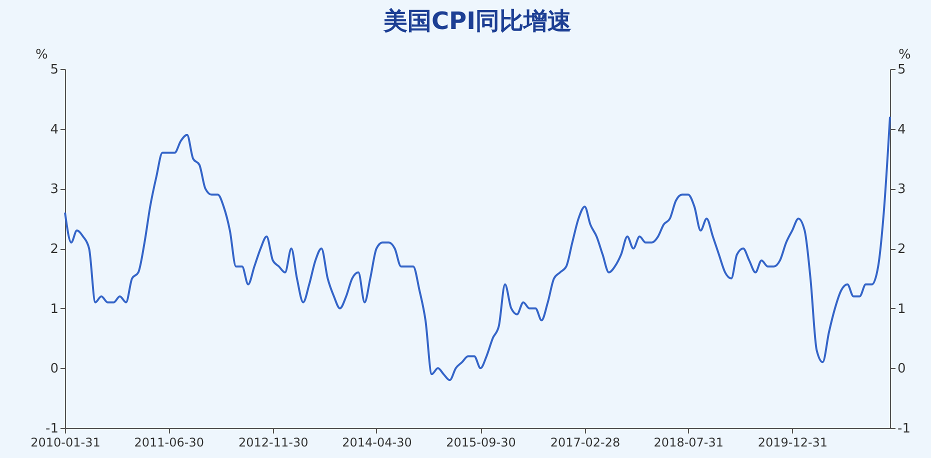  What do you see at coordinates (481, 443) in the screenshot?
I see `x-tick-label: 2015-09-30` at bounding box center [481, 443].